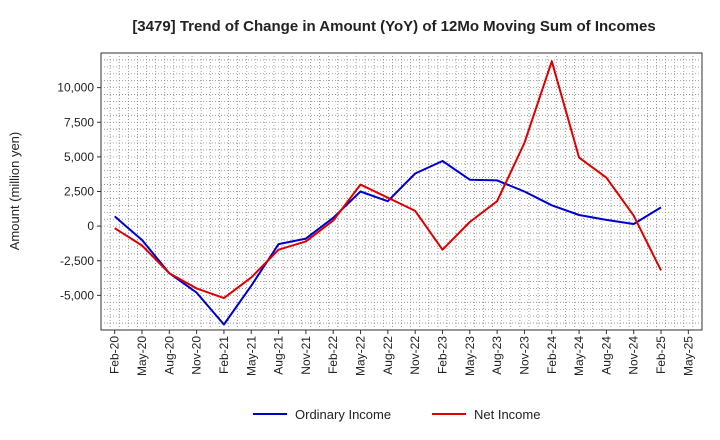 The width and height of the screenshot is (720, 440). What do you see at coordinates (142, 356) in the screenshot?
I see `x-tick-label: May-20` at bounding box center [142, 356].